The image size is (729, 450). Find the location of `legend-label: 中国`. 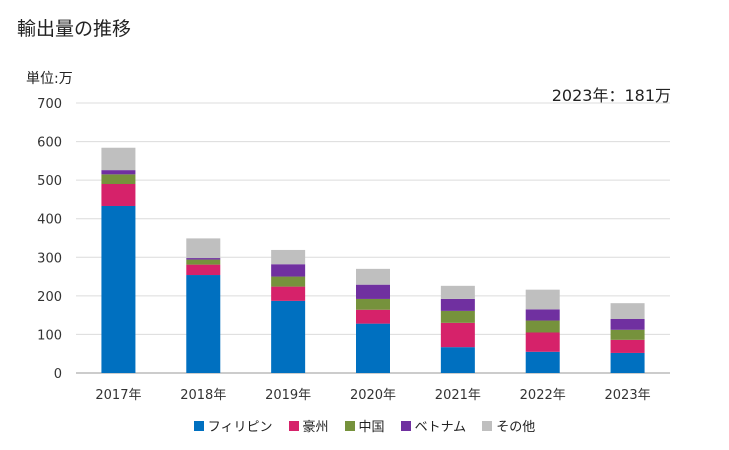

legend-label: 中国 is located at coordinates (371, 427).